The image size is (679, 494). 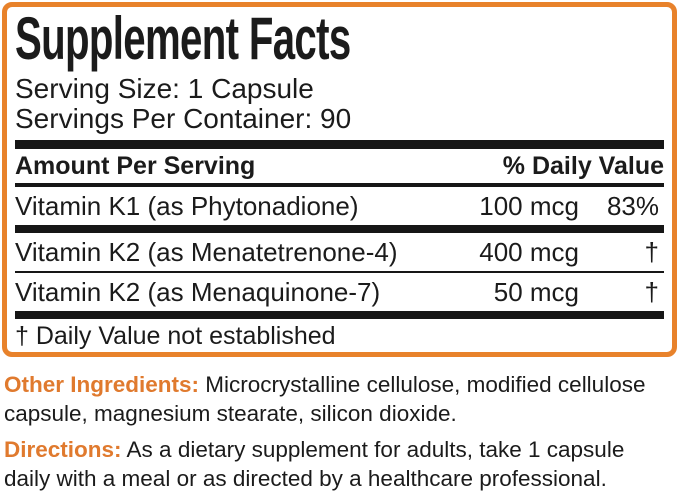 What do you see at coordinates (102, 384) in the screenshot?
I see `other-ingredients-label: Other Ingredients:` at bounding box center [102, 384].